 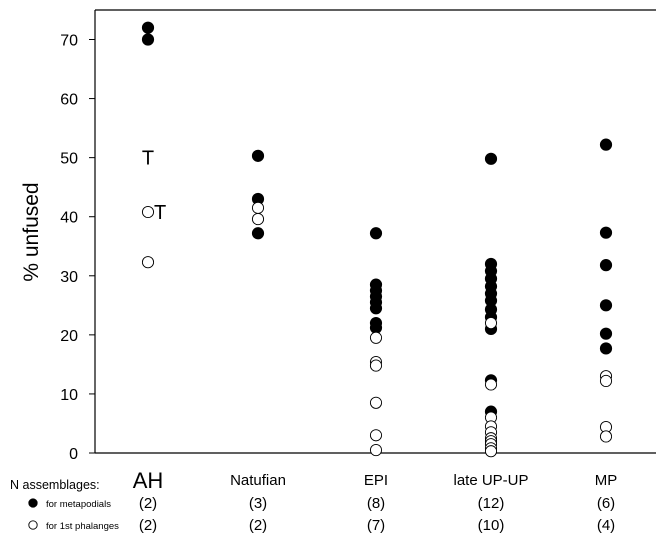 What do you see at coordinates (606, 503) in the screenshot?
I see `assemblage-count: (6)` at bounding box center [606, 503].